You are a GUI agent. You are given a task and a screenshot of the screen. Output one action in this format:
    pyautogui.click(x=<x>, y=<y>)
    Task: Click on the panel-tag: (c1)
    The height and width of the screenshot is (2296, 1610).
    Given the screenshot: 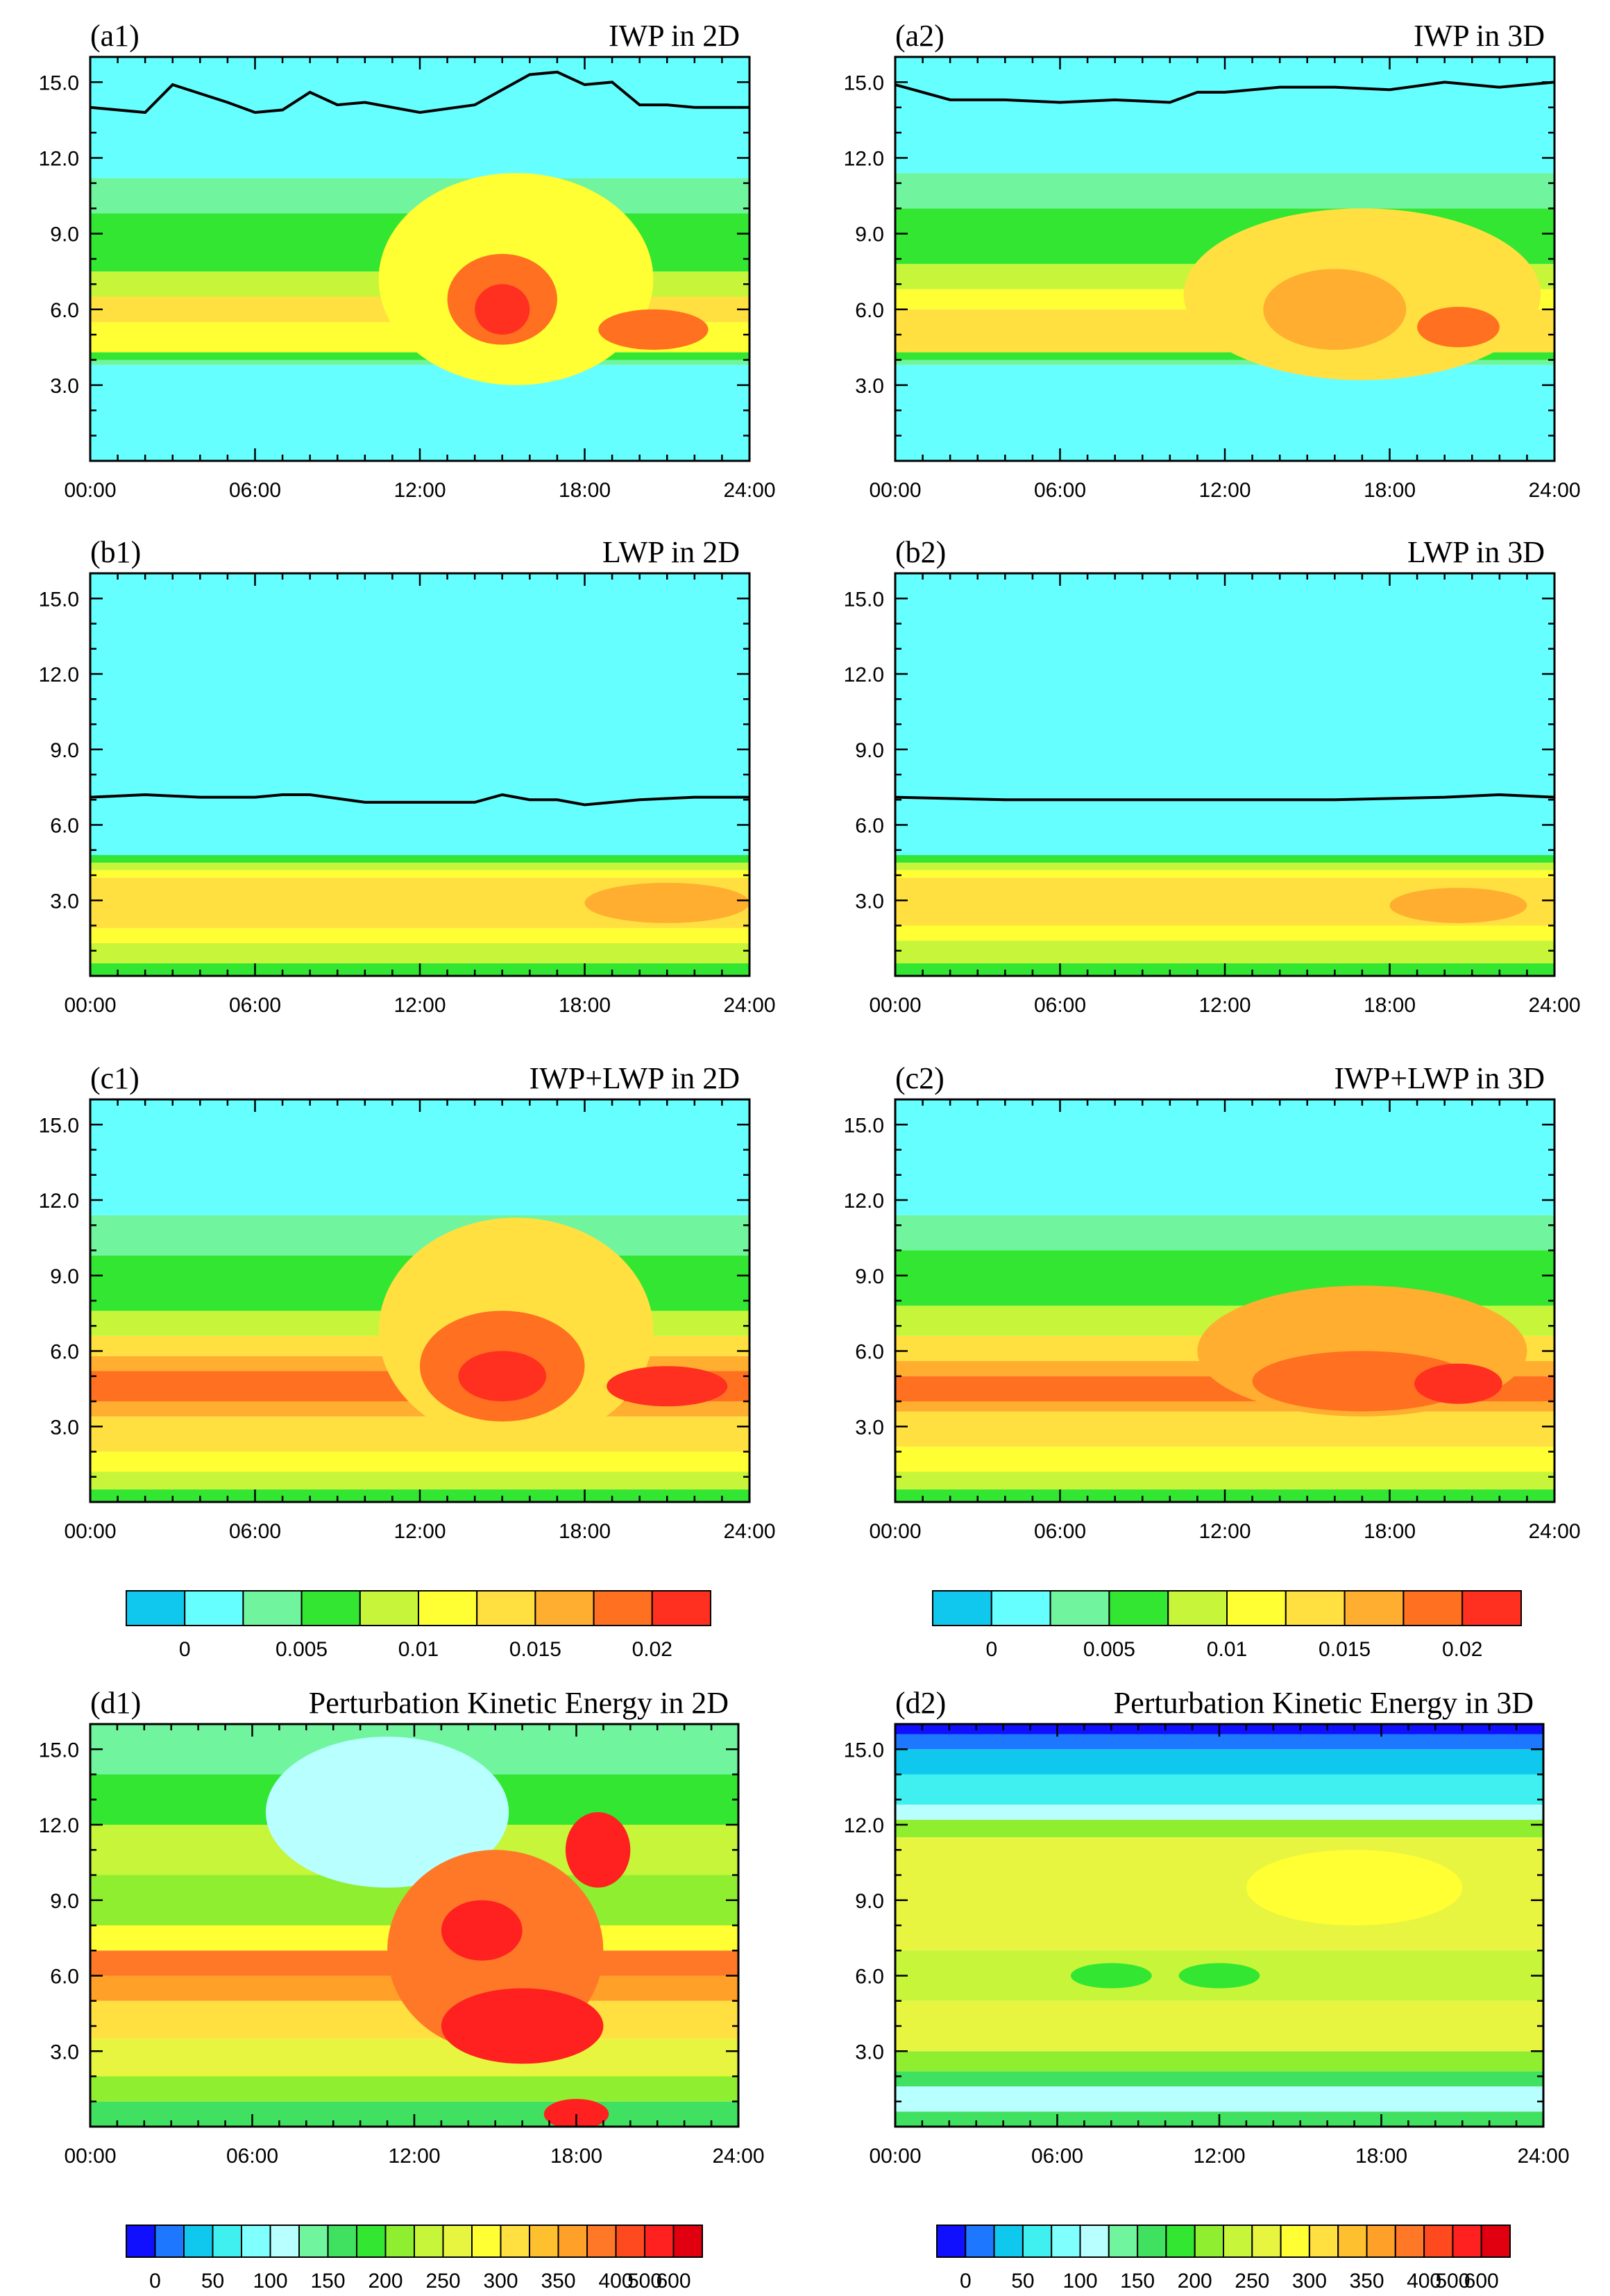 What is the action you would take?
    pyautogui.click(x=115, y=1078)
    